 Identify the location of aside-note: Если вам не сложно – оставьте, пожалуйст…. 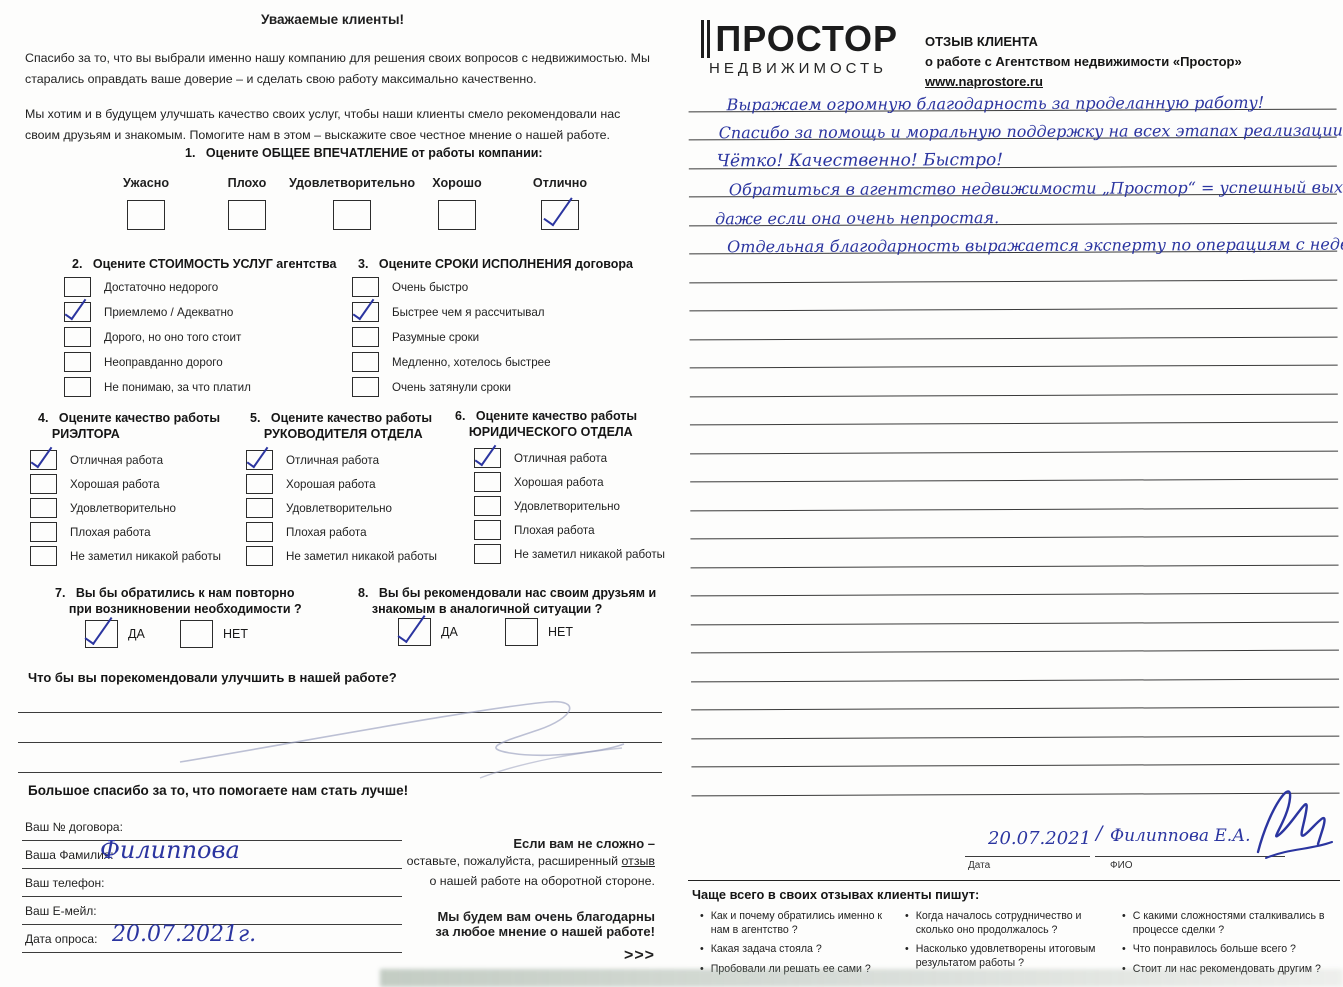
(526, 900).